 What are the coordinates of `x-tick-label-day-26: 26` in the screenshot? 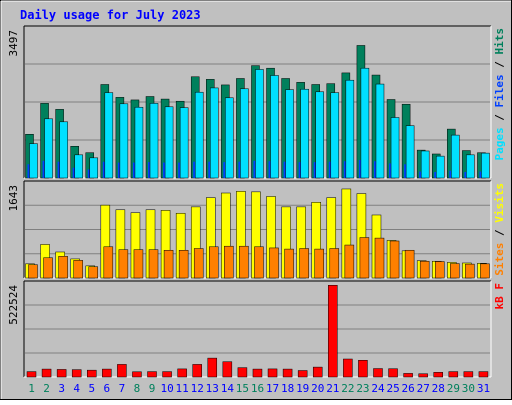 It's located at (408, 388).